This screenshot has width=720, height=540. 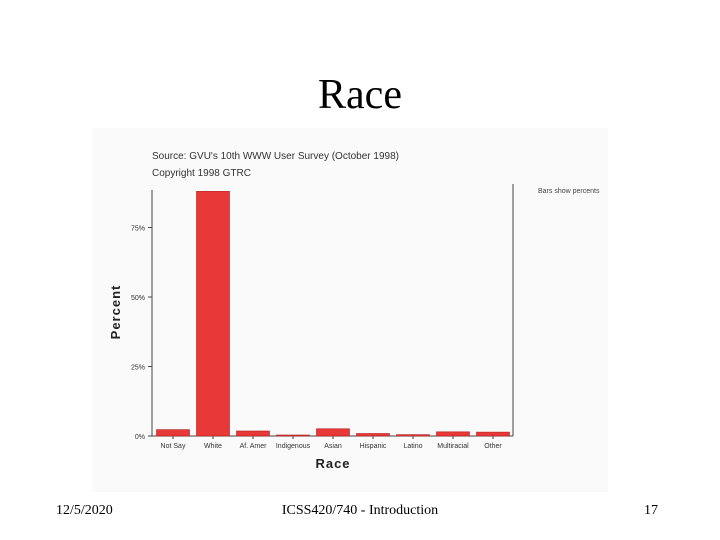 I want to click on x-tick-label: White, so click(x=213, y=446).